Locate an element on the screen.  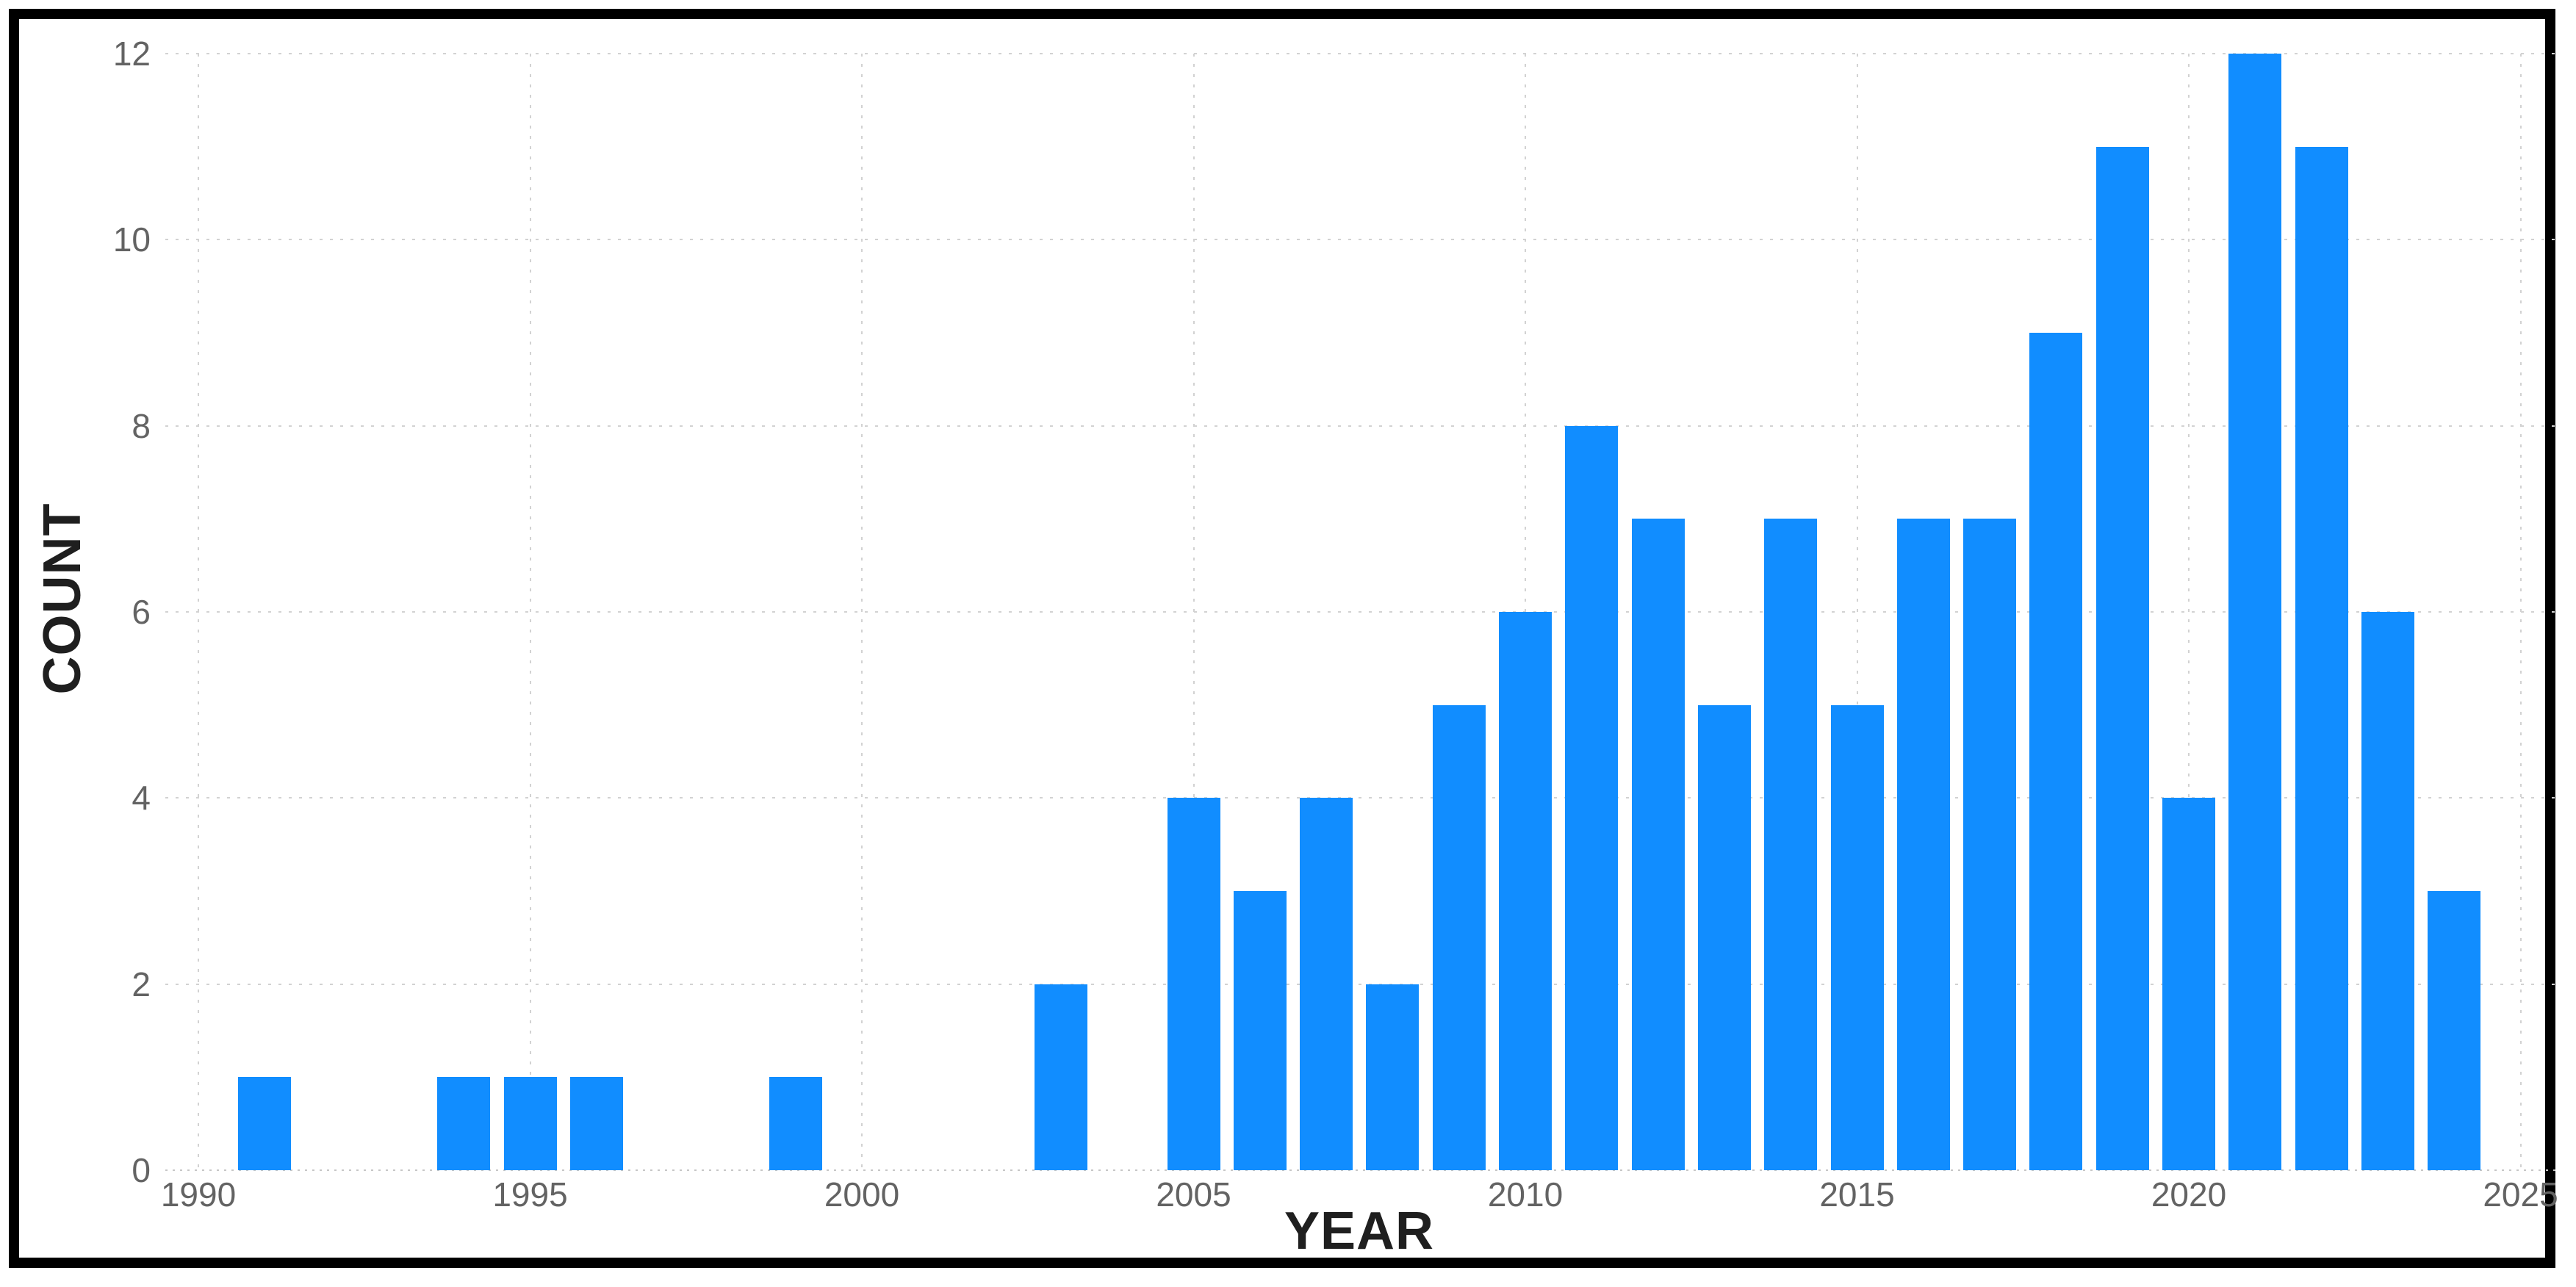
bar-2018 is located at coordinates (2056, 751).